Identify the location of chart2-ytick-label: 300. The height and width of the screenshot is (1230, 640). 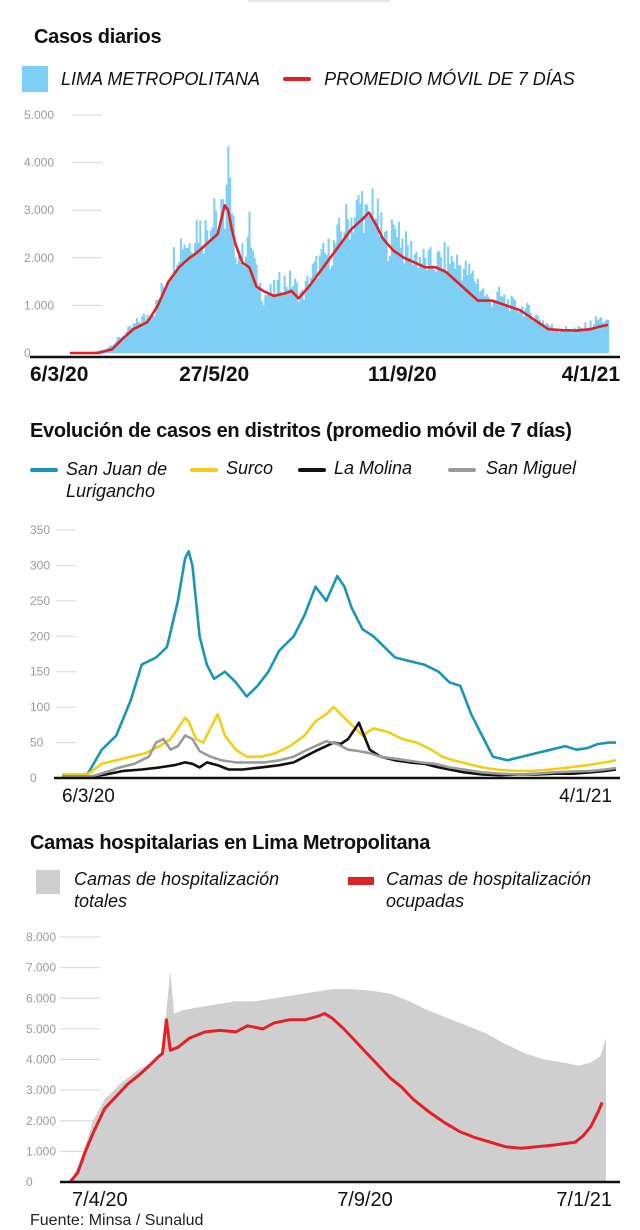
(40, 565).